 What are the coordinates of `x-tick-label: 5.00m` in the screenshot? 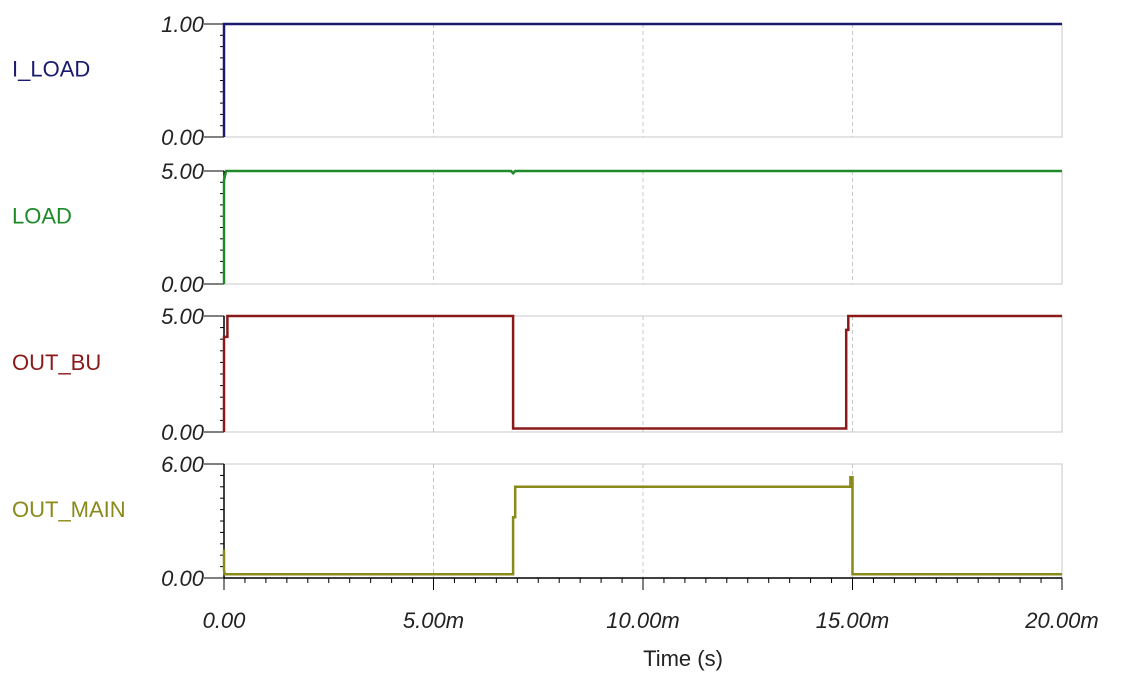 It's located at (433, 620).